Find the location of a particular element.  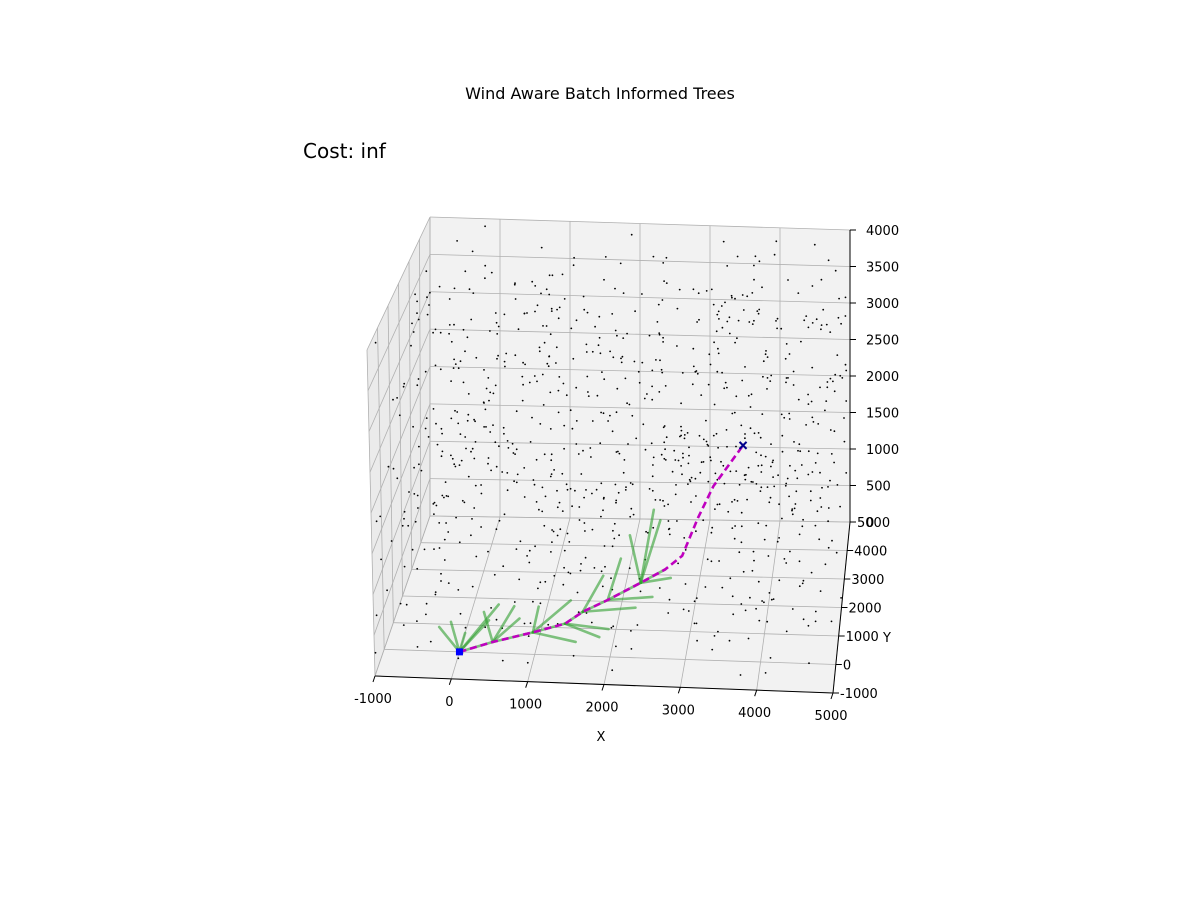

y-tick-label: 4000 is located at coordinates (870, 552).